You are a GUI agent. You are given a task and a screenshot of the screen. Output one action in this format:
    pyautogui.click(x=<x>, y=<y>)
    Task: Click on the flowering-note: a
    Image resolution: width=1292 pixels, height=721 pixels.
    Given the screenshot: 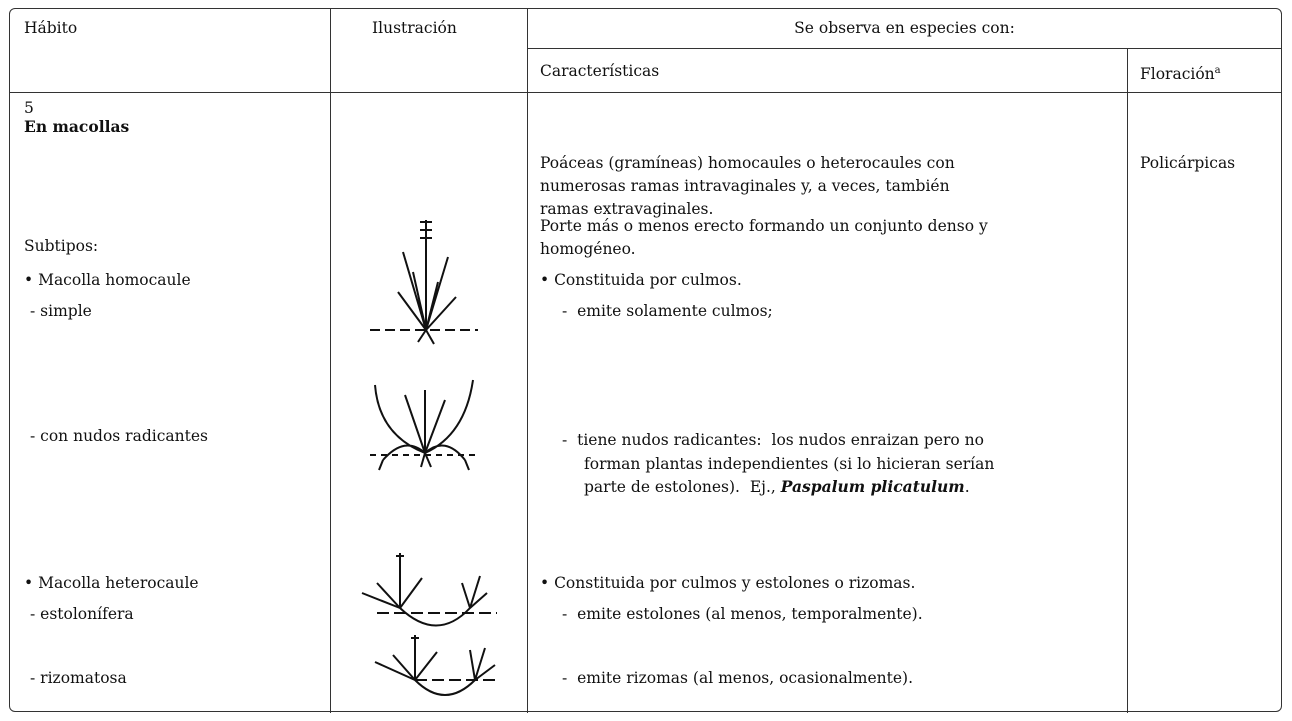 What is the action you would take?
    pyautogui.click(x=1217, y=70)
    